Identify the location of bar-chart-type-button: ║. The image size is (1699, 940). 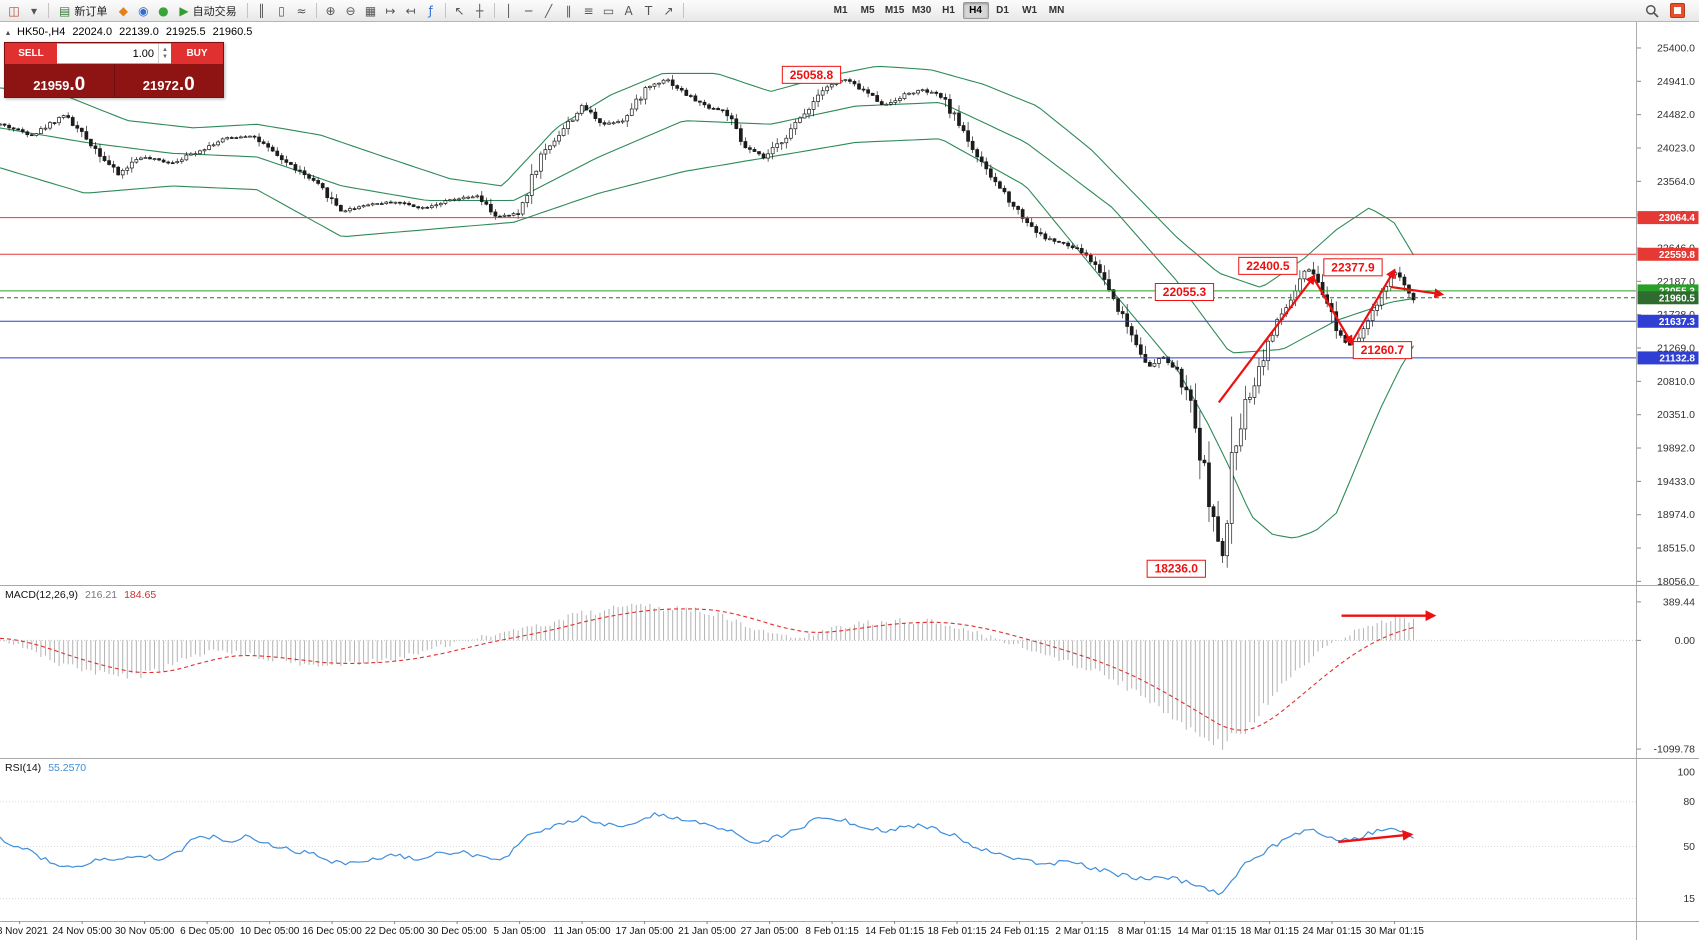
(262, 11).